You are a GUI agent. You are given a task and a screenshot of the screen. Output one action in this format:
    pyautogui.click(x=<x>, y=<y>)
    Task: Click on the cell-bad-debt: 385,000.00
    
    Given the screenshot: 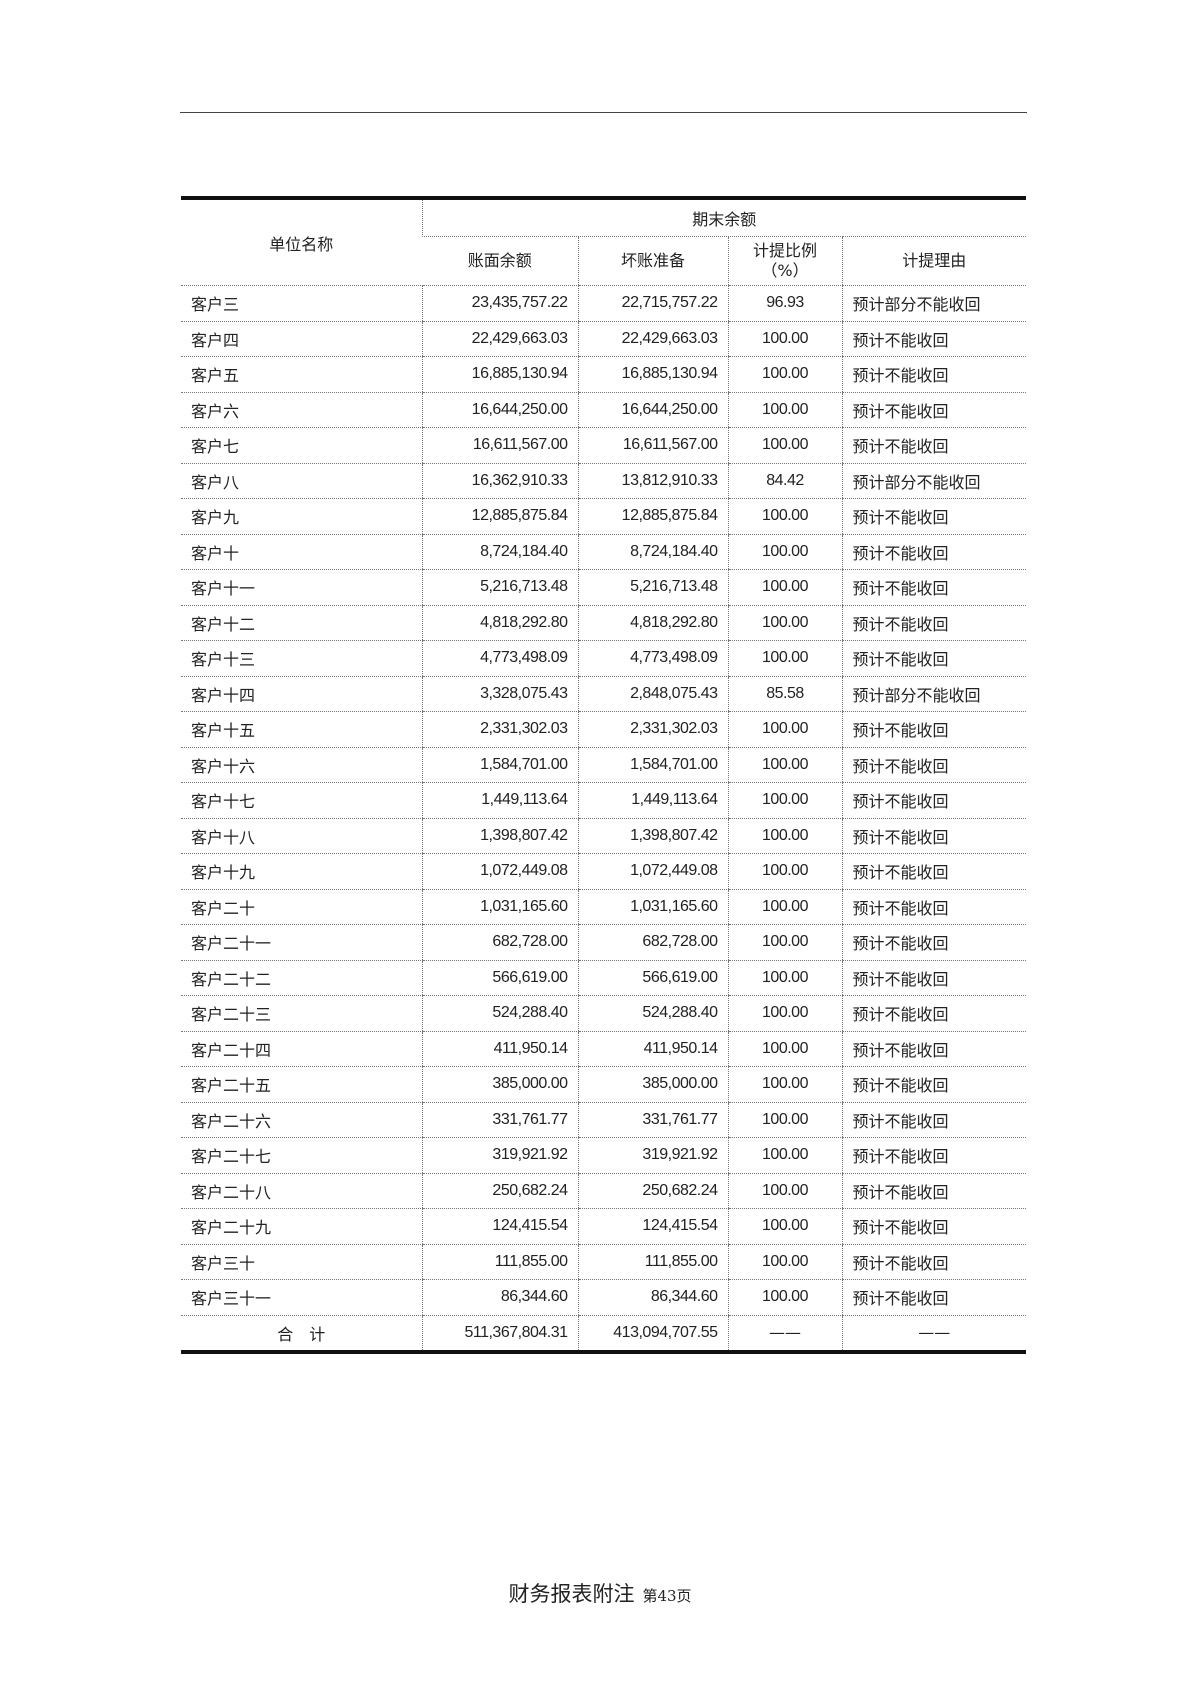 What is the action you would take?
    pyautogui.click(x=652, y=1084)
    